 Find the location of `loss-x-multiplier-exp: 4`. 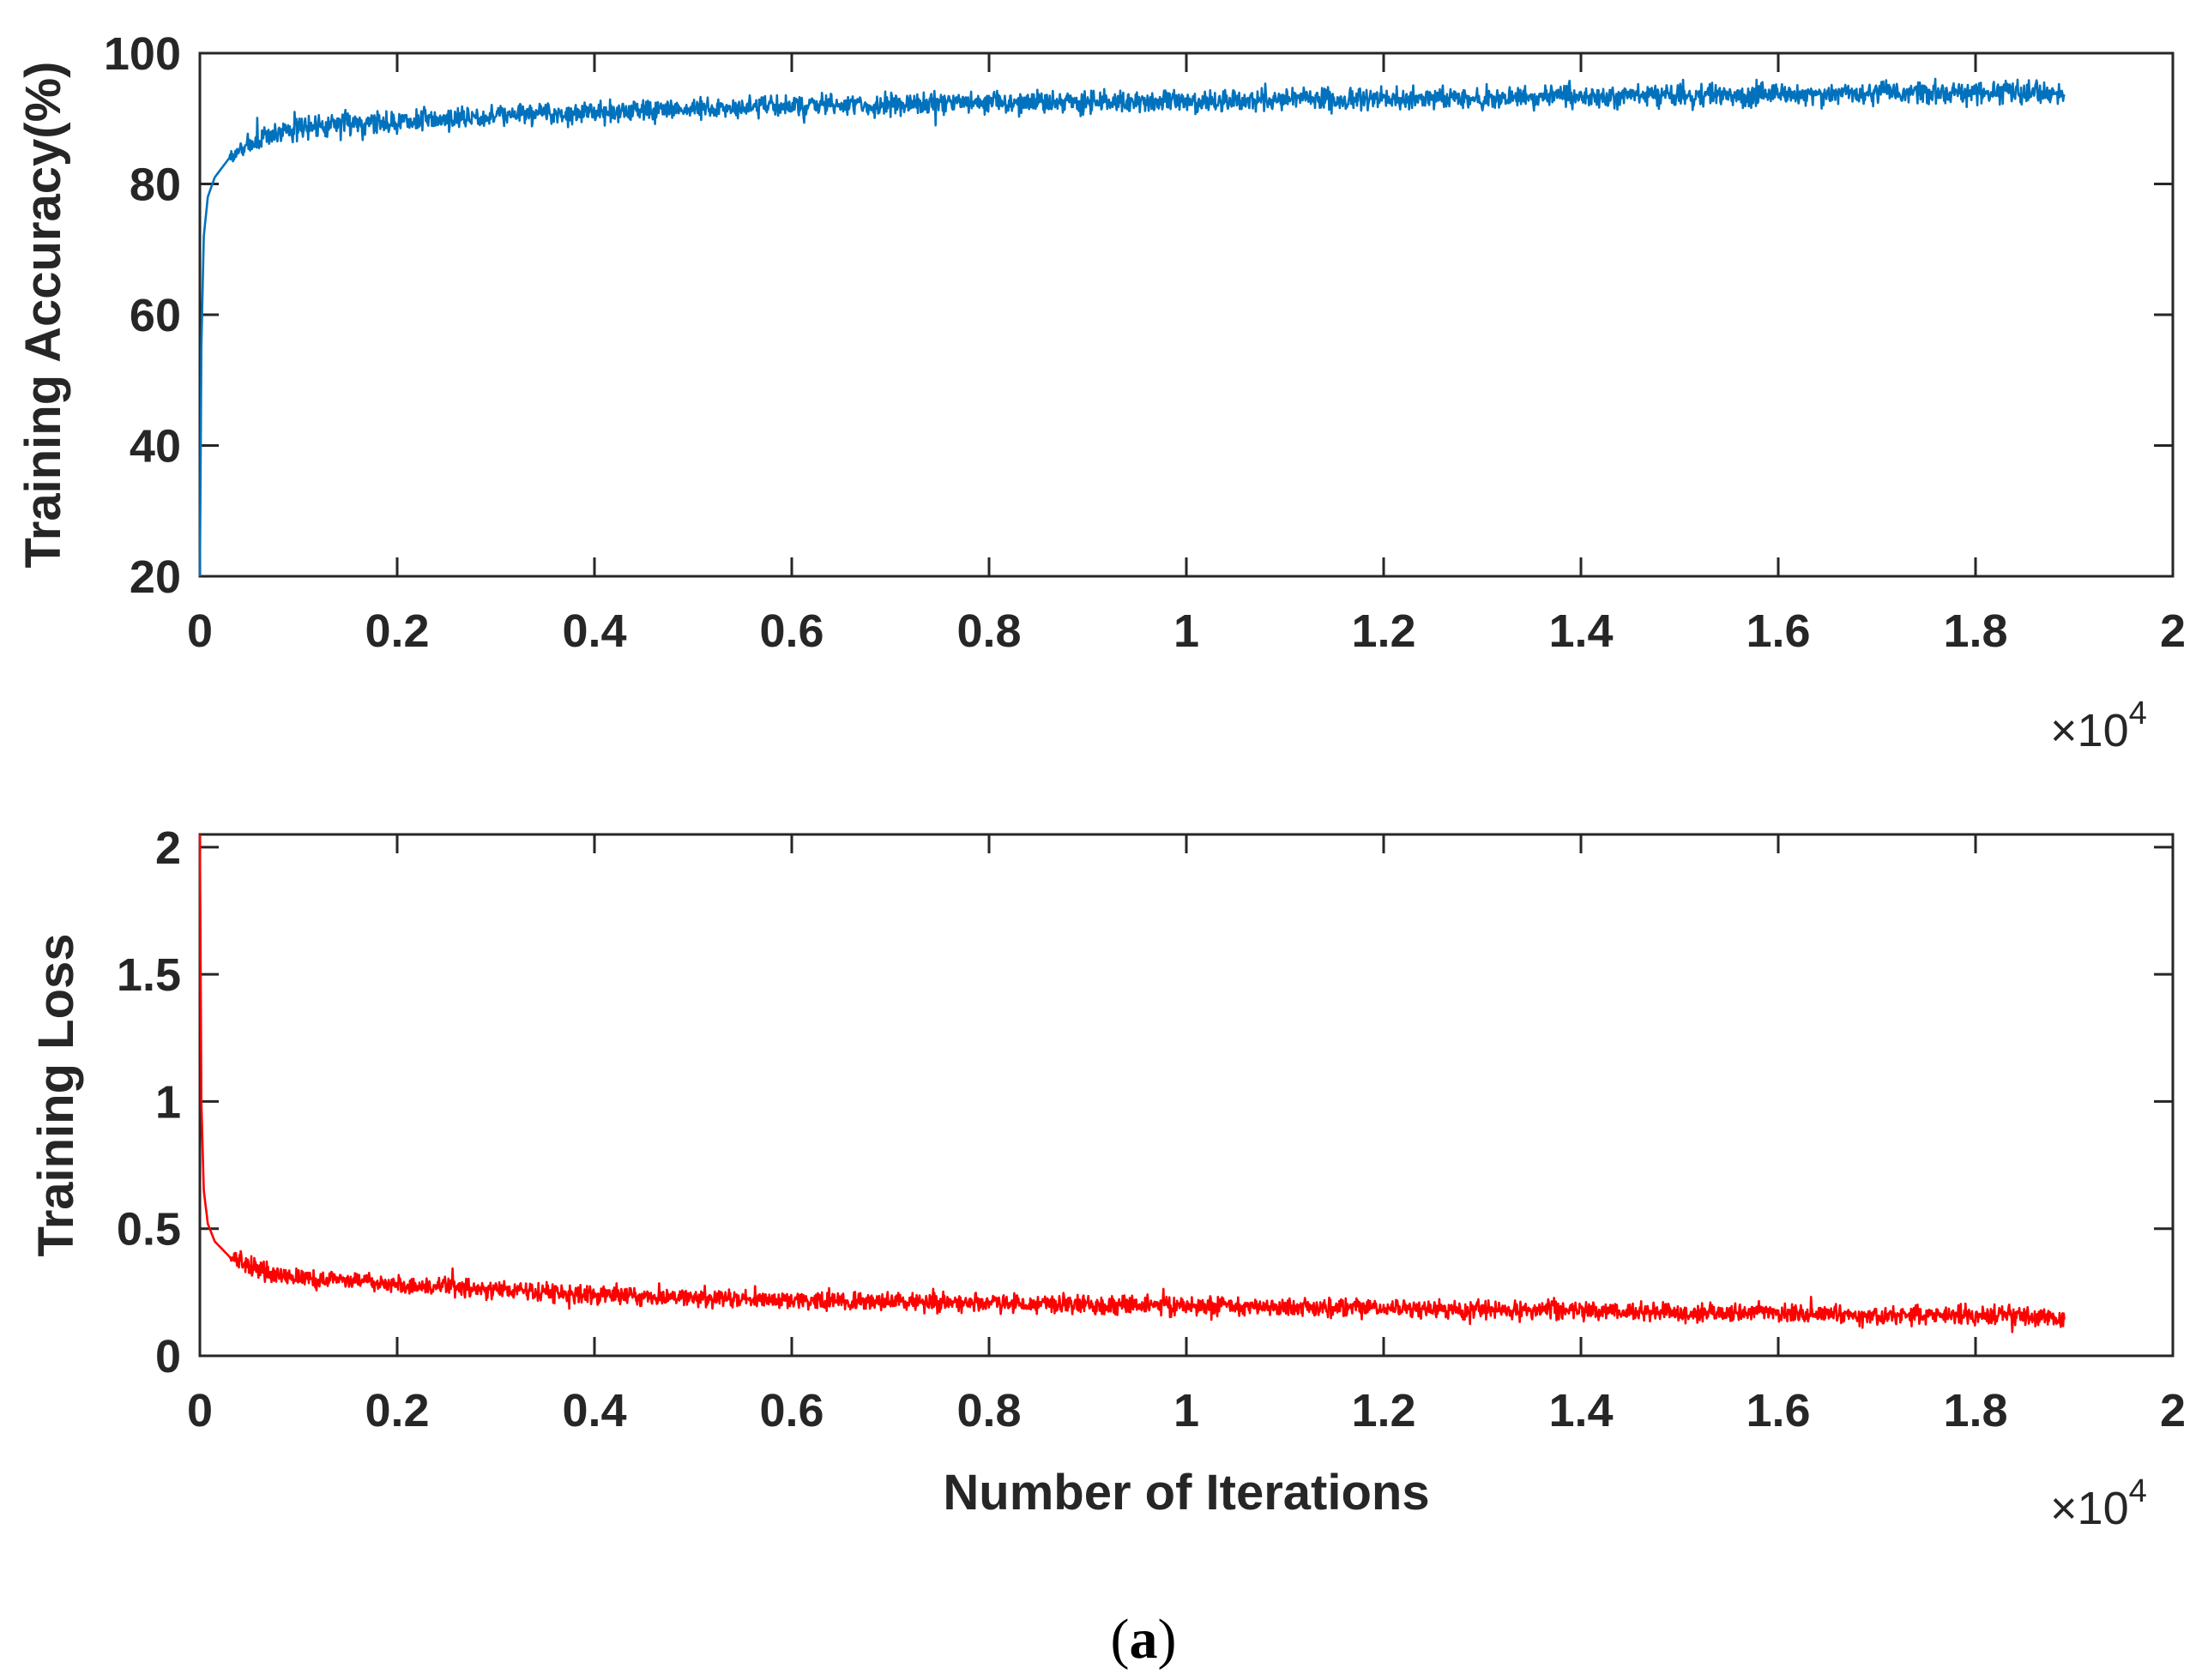

loss-x-multiplier-exp: 4 is located at coordinates (2138, 1491).